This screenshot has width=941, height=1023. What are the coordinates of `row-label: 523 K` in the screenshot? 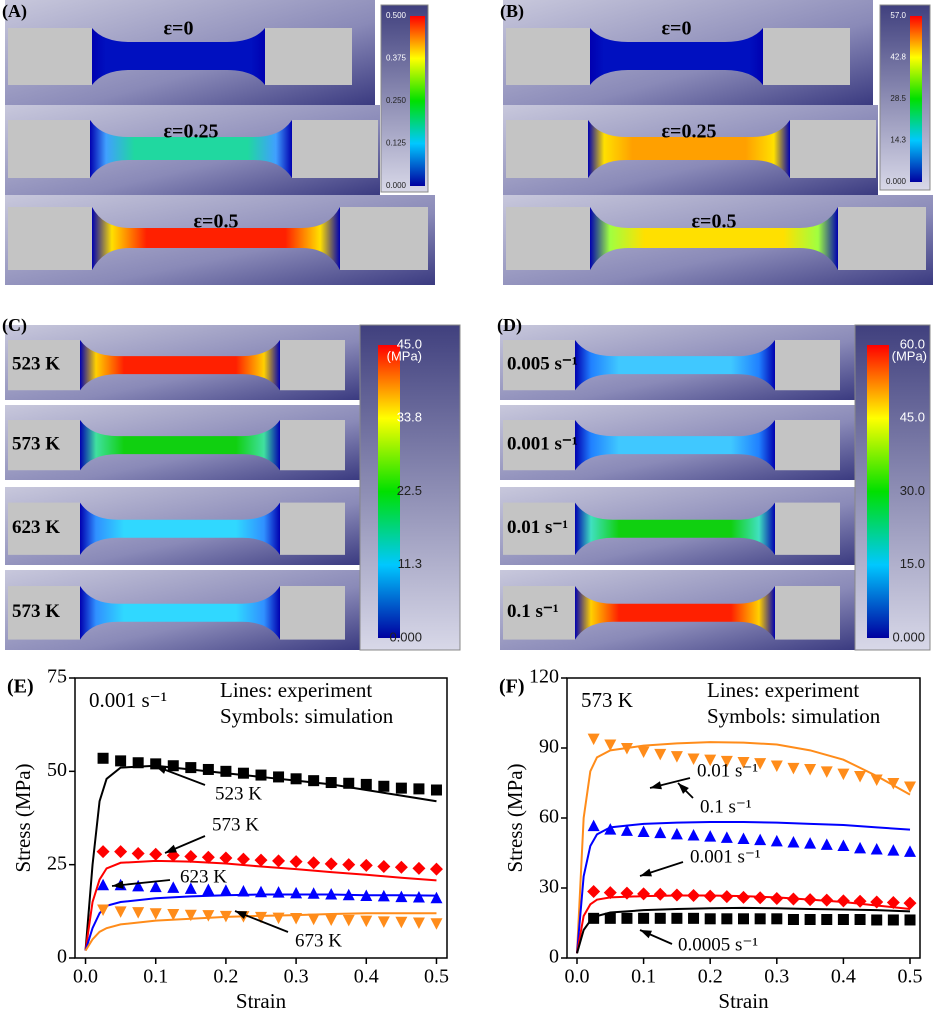 It's located at (36, 363).